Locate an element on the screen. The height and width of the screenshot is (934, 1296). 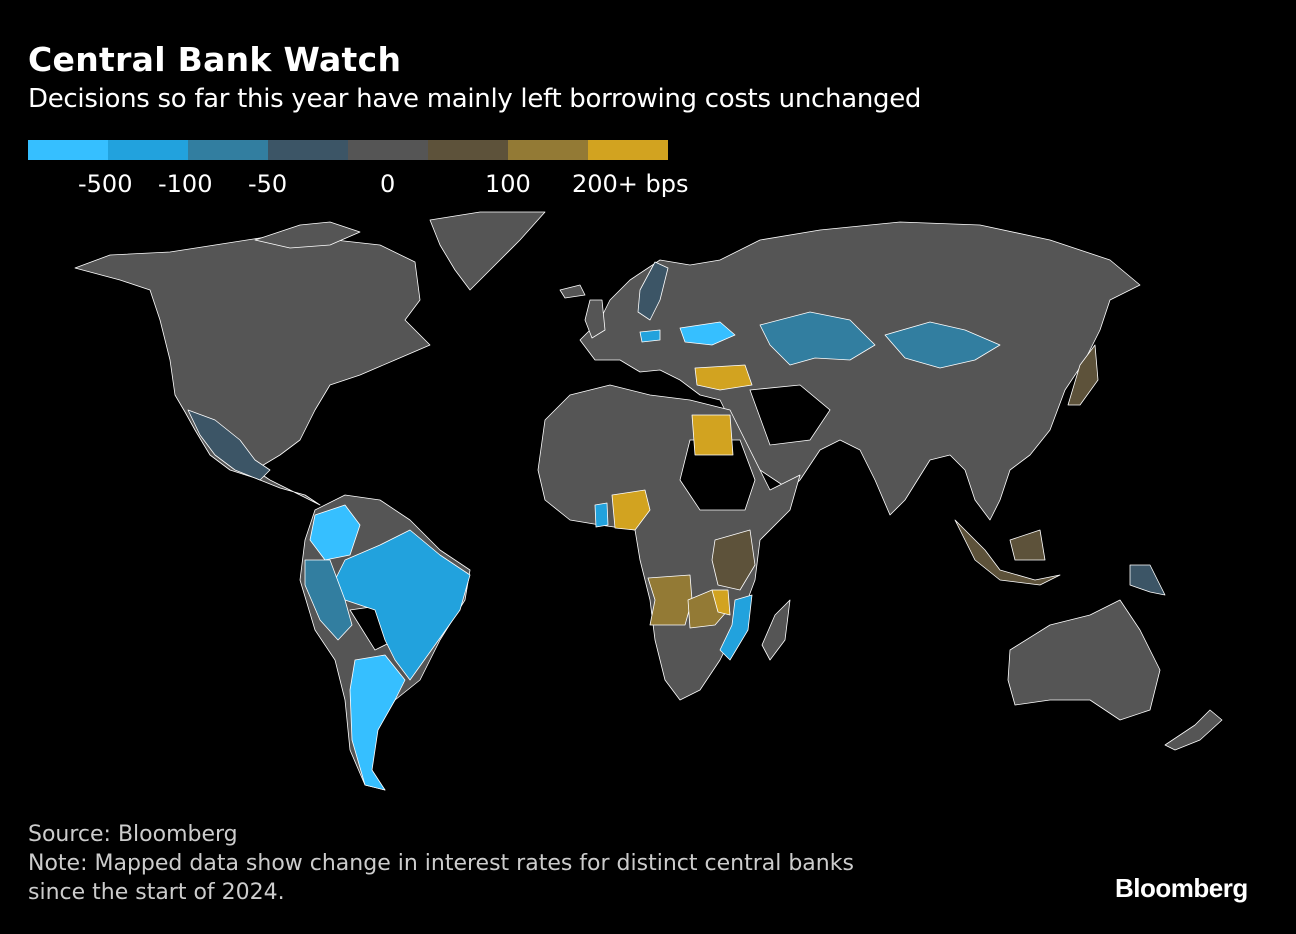
country-brazil is located at coordinates (402, 605).